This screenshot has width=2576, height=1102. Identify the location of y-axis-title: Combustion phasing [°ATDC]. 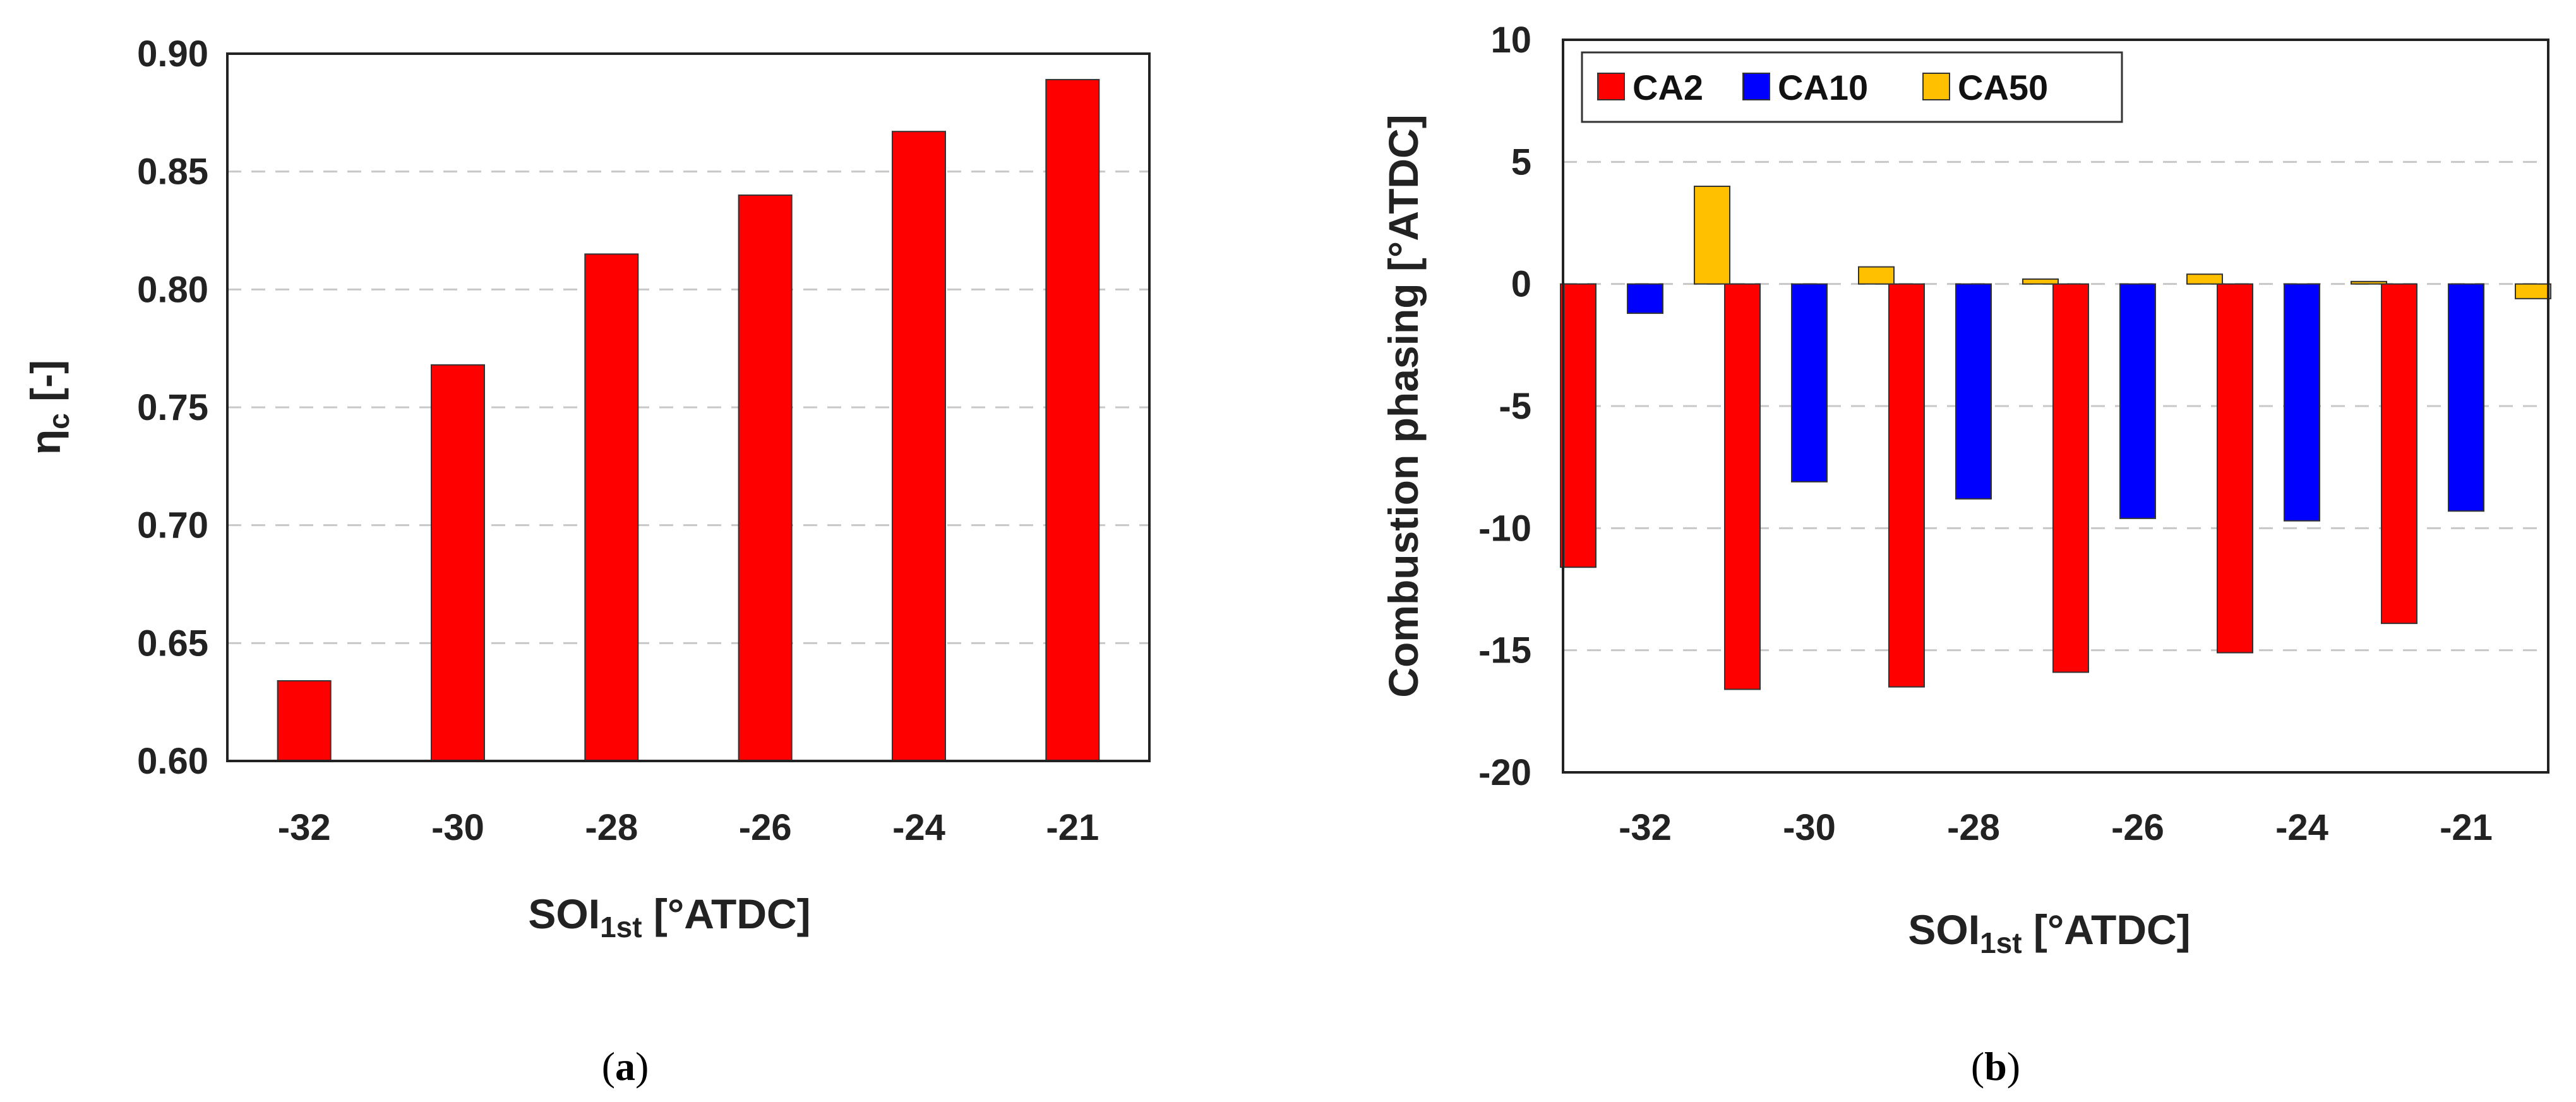
(1403, 405).